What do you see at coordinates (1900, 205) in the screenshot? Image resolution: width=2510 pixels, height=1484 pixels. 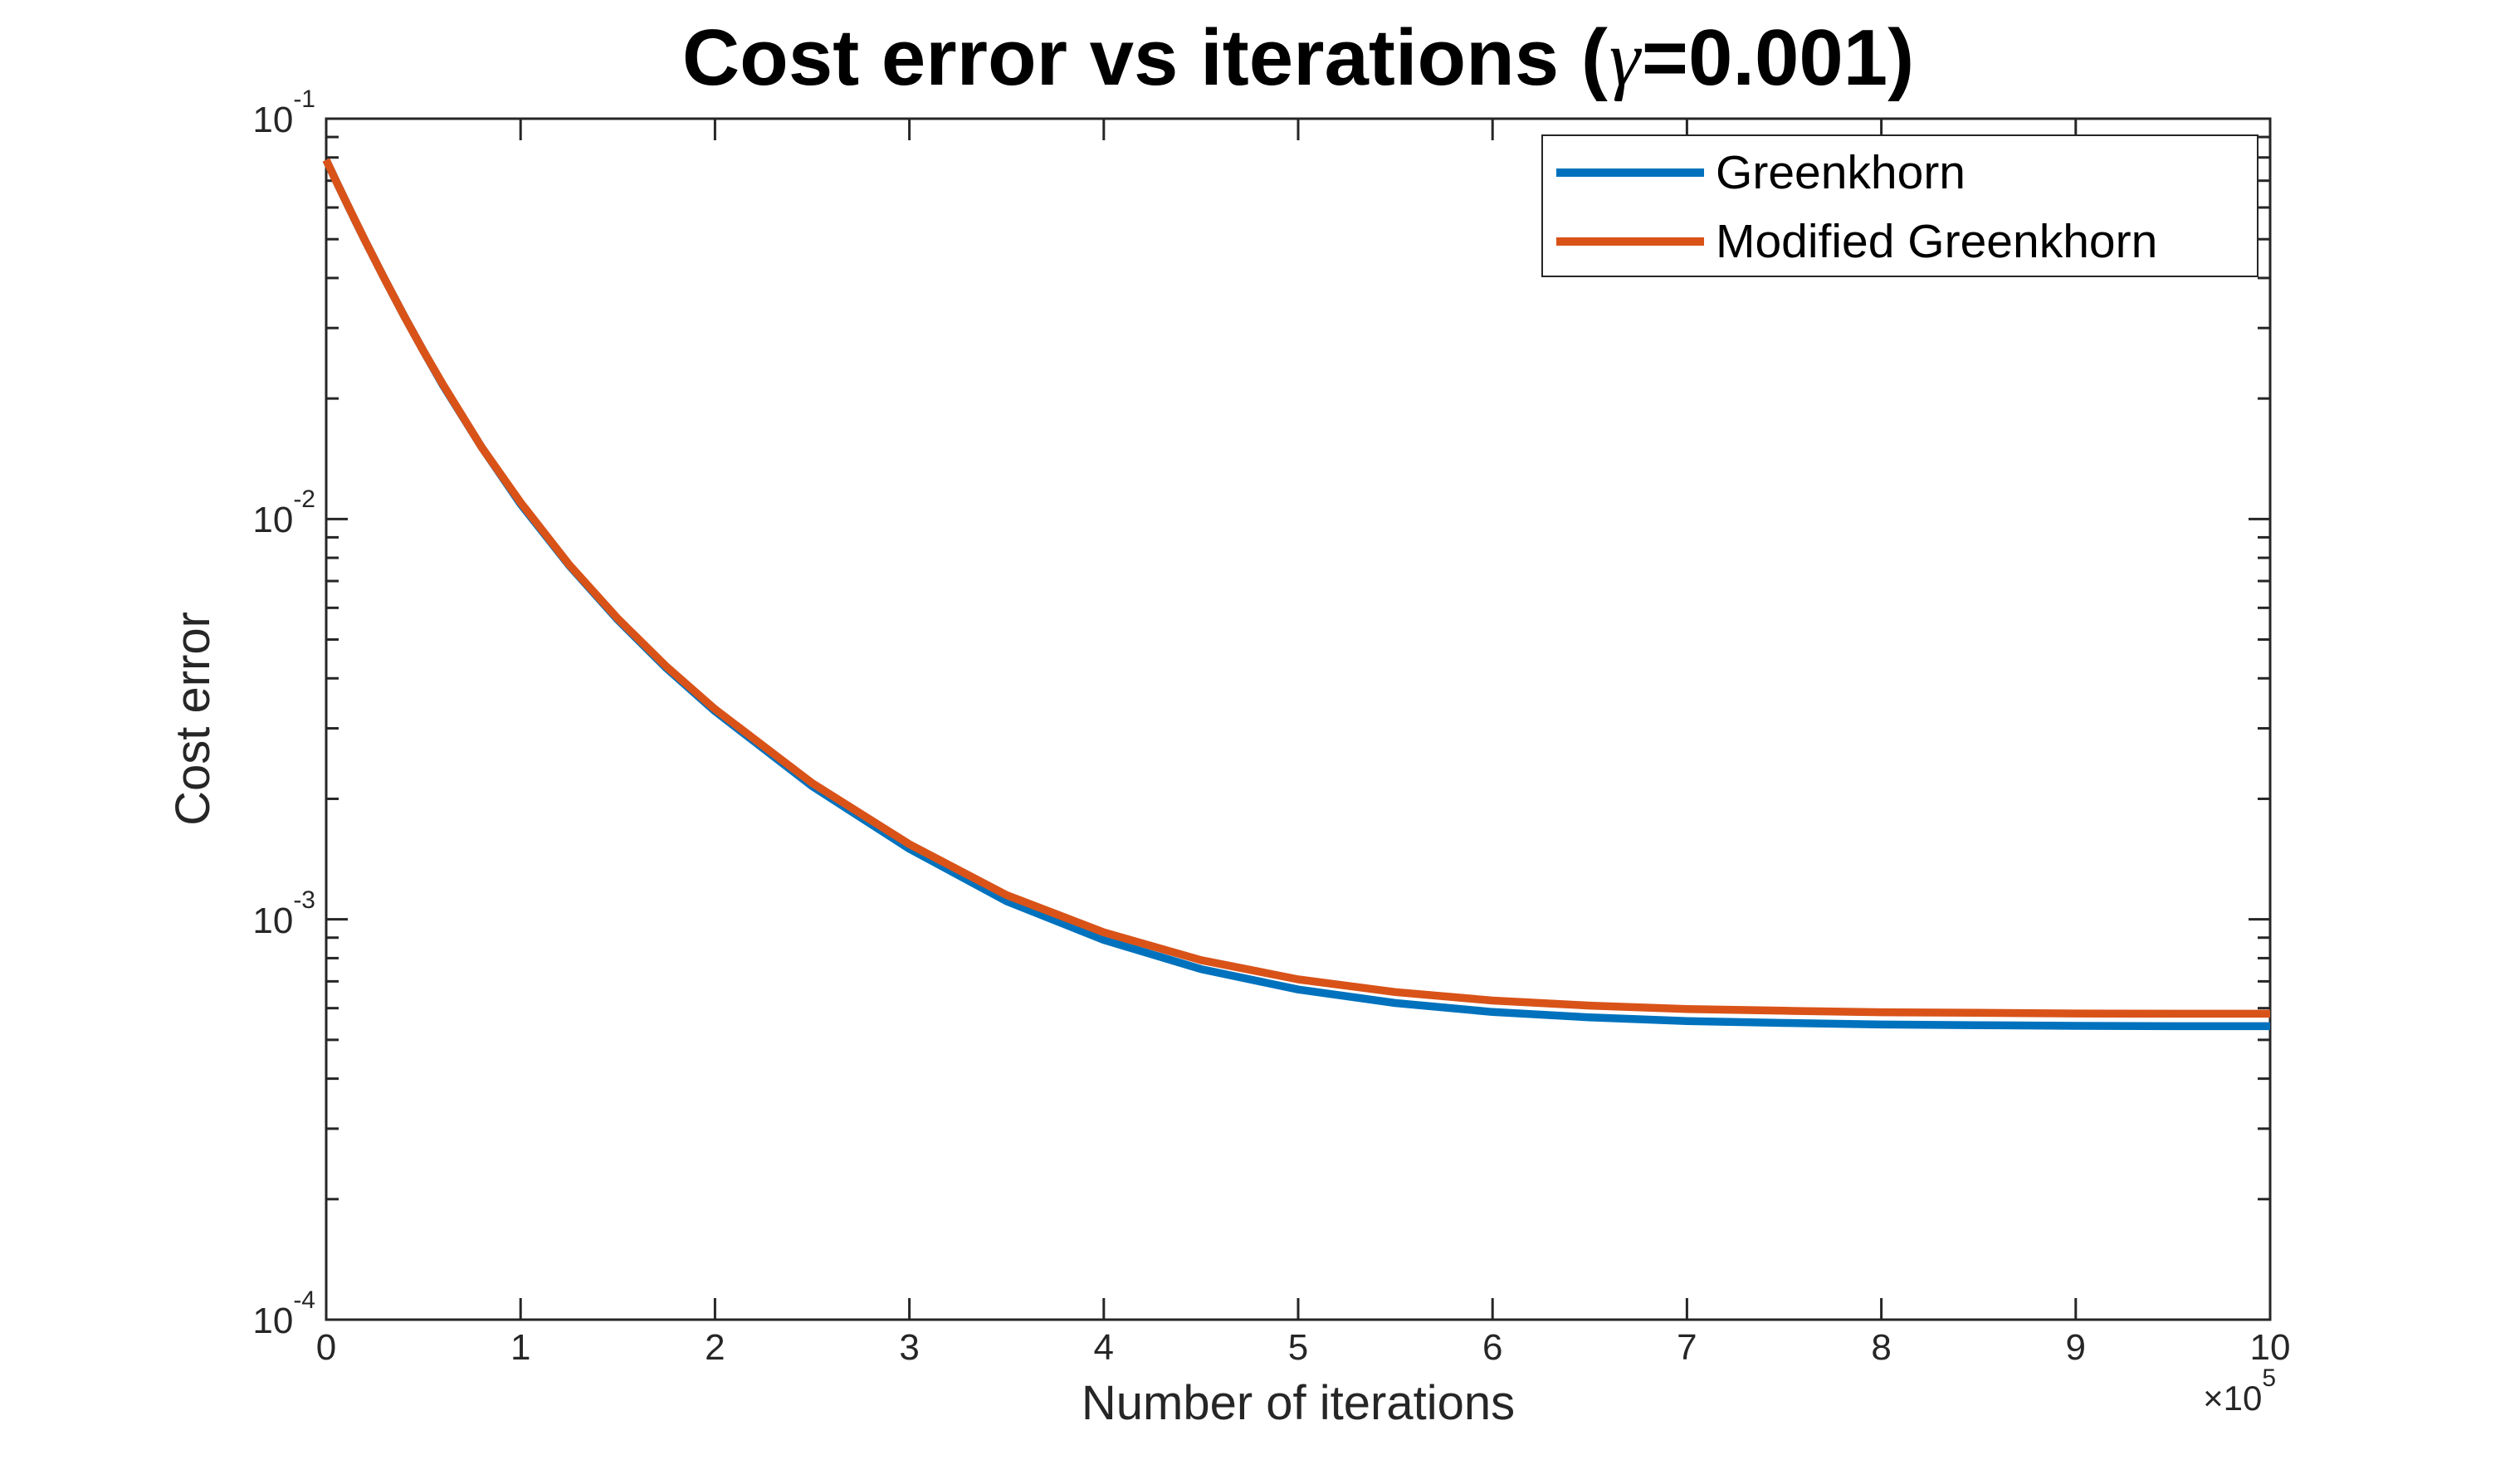 I see `legend: Greenkhorn Modified Greenkhorn` at bounding box center [1900, 205].